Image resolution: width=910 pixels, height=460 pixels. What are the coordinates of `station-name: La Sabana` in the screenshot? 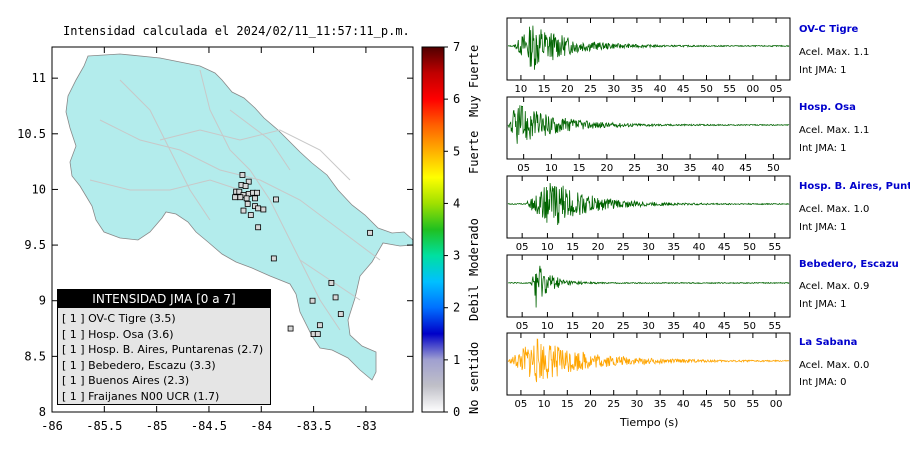 It's located at (828, 342).